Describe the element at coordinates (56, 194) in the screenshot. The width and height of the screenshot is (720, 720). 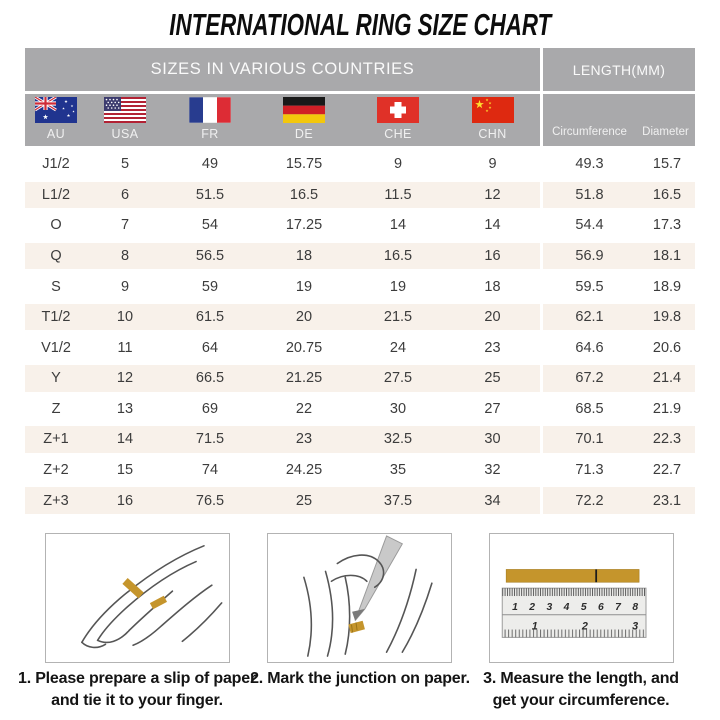
I see `table-cell: L1/2` at that location.